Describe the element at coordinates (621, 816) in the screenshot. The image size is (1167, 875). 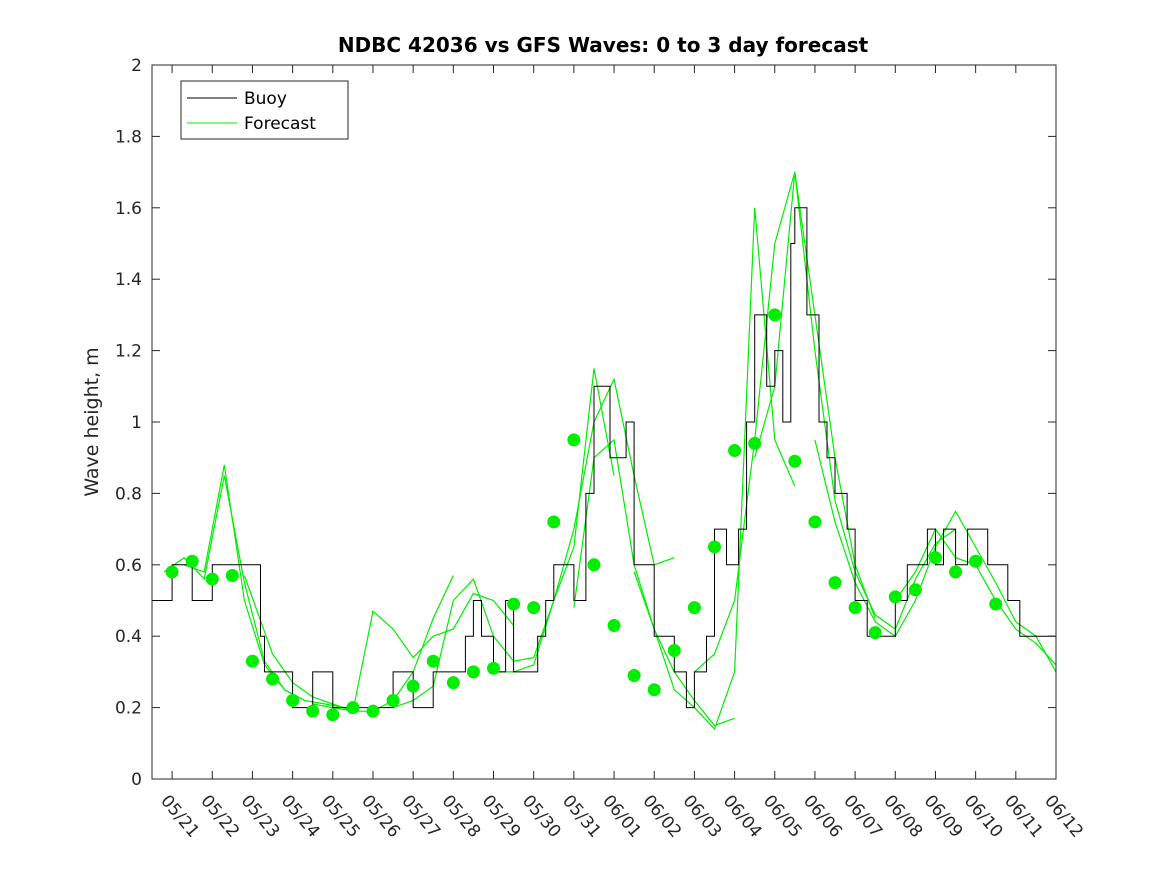
I see `x-tick-label: 06/01` at that location.